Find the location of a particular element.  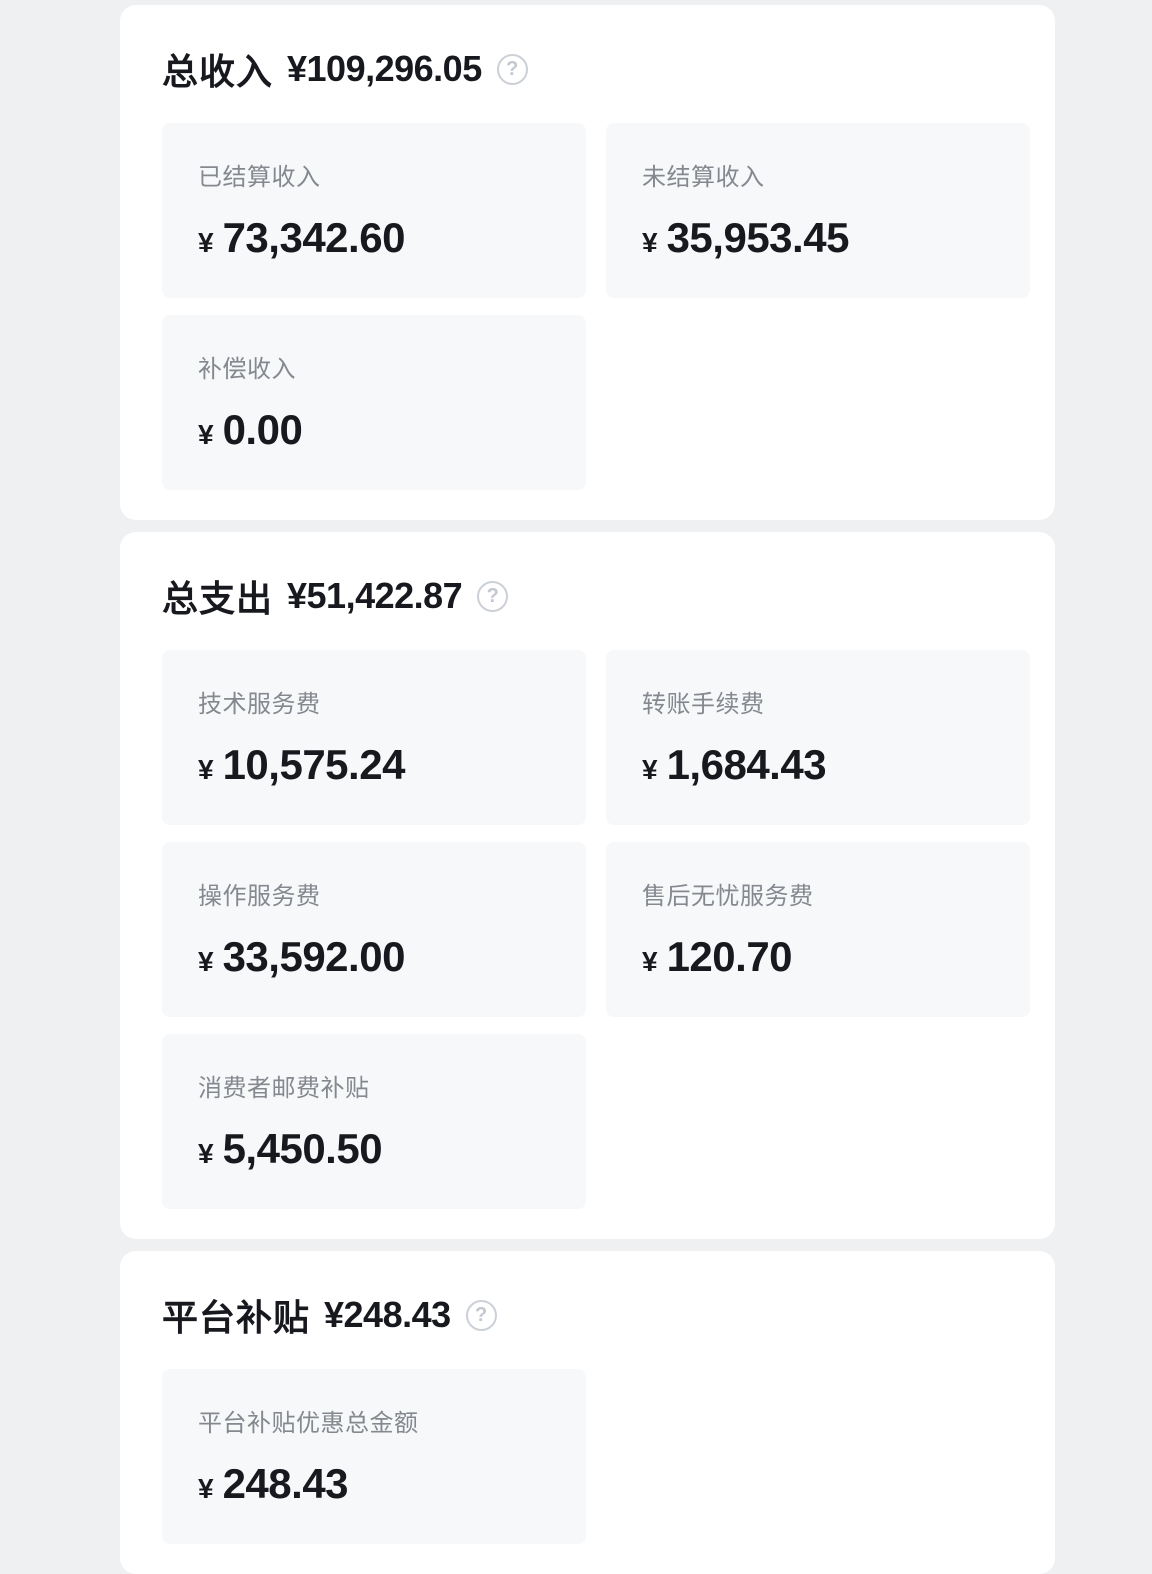

card-label: 技术服务费 is located at coordinates (259, 704).